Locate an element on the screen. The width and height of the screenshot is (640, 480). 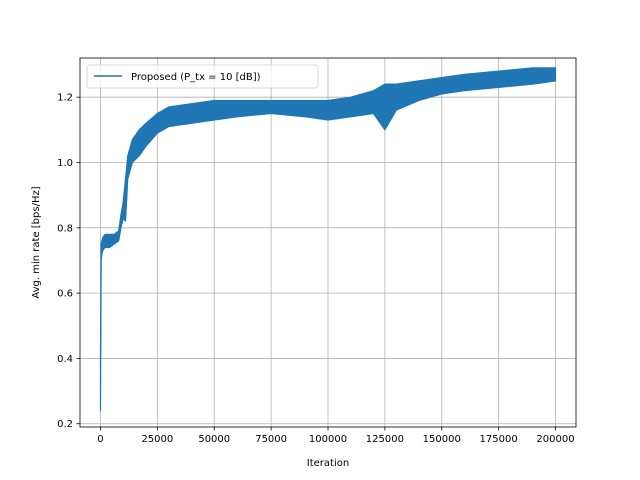
y-tick-label: 0.4 is located at coordinates (65, 359).